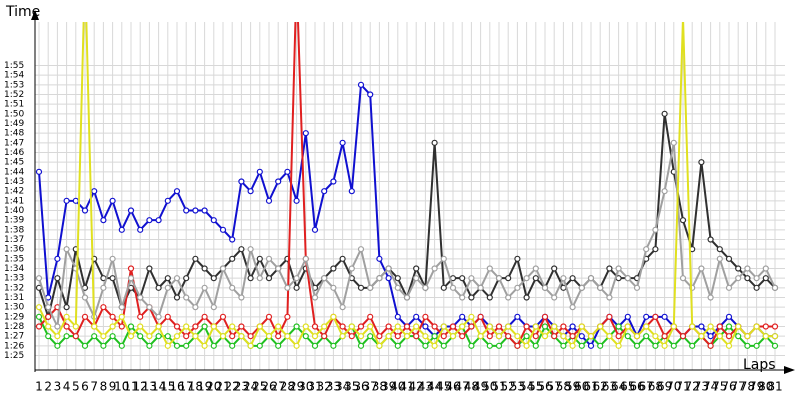 Image resolution: width=800 pixels, height=400 pixels. What do you see at coordinates (14, 240) in the screenshot?
I see `y-tick-label: 1:37` at bounding box center [14, 240].